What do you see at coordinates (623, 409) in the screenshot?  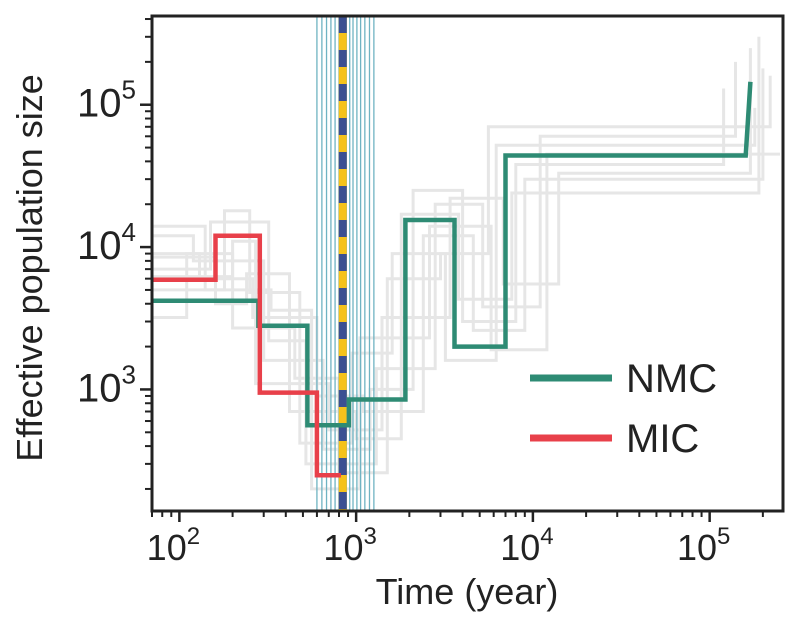 I see `legend: NMC MIC` at bounding box center [623, 409].